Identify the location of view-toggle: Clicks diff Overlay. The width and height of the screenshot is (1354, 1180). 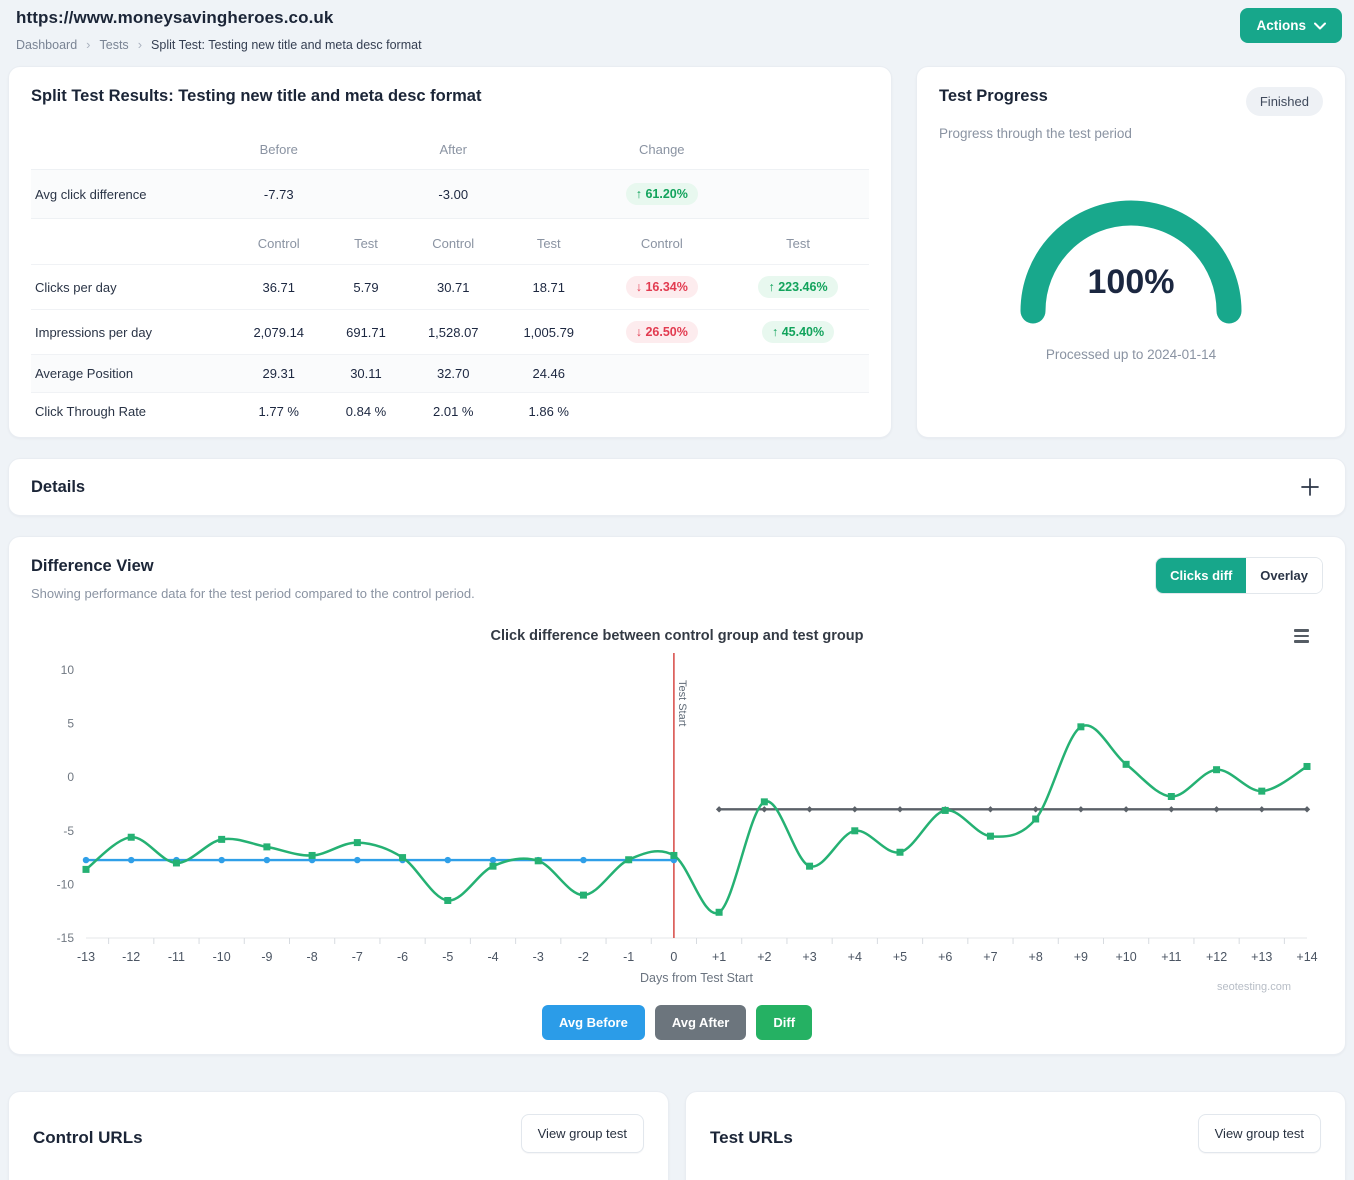
(1239, 575).